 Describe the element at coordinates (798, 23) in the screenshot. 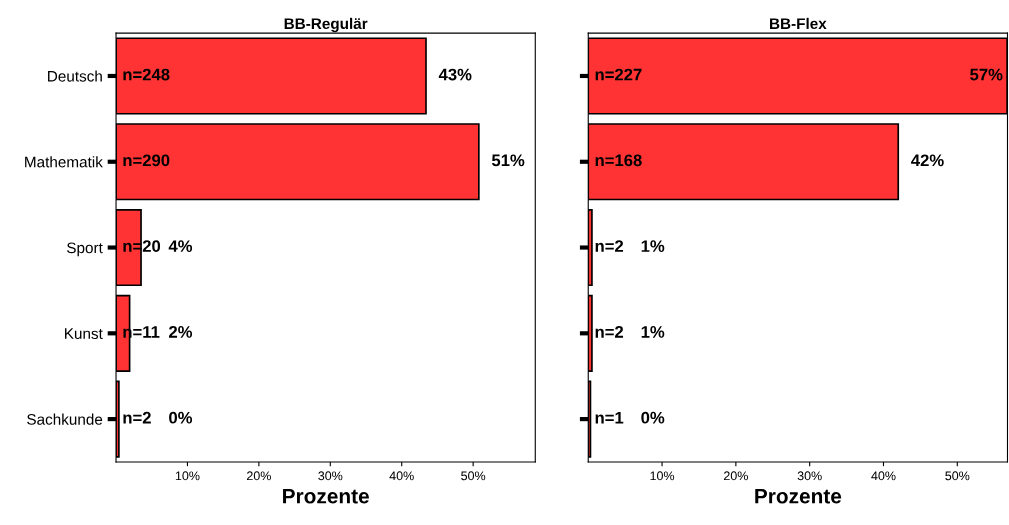

I see `chart-title: BB-Flex` at that location.